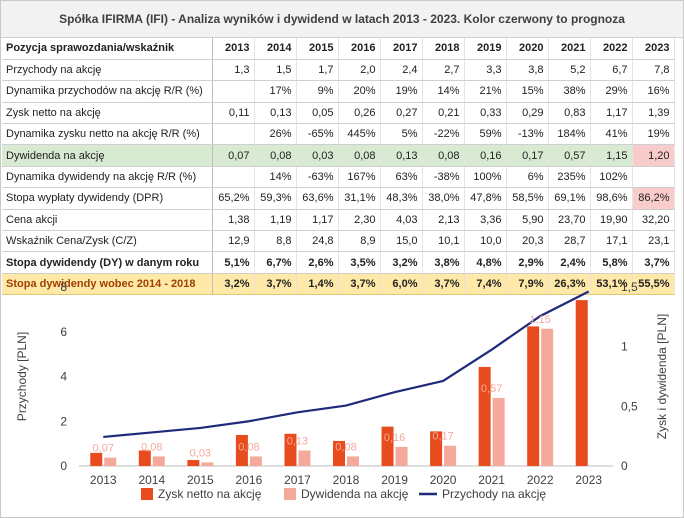 The image size is (684, 518). What do you see at coordinates (401, 70) in the screenshot?
I see `table-cell: 2,4` at bounding box center [401, 70].